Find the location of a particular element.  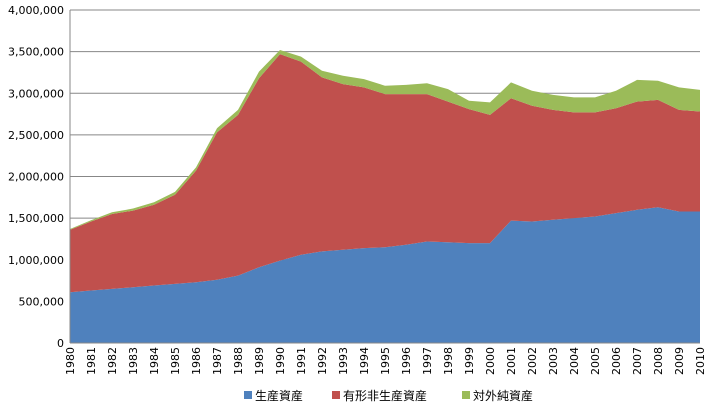

x-tick-label: 2006 is located at coordinates (616, 361).